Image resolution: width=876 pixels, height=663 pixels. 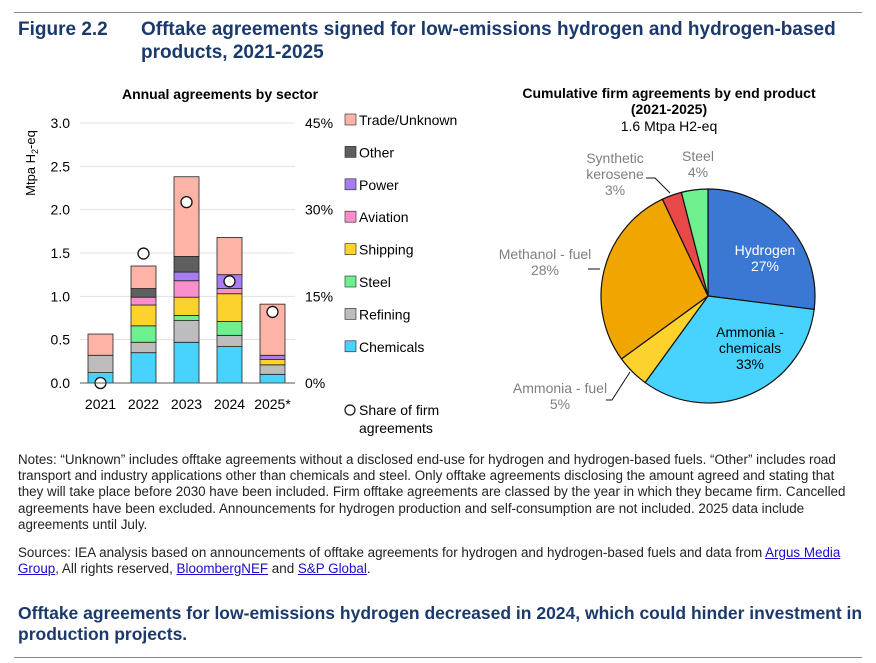 I want to click on y-tick-label: 1.5, so click(x=61, y=253).